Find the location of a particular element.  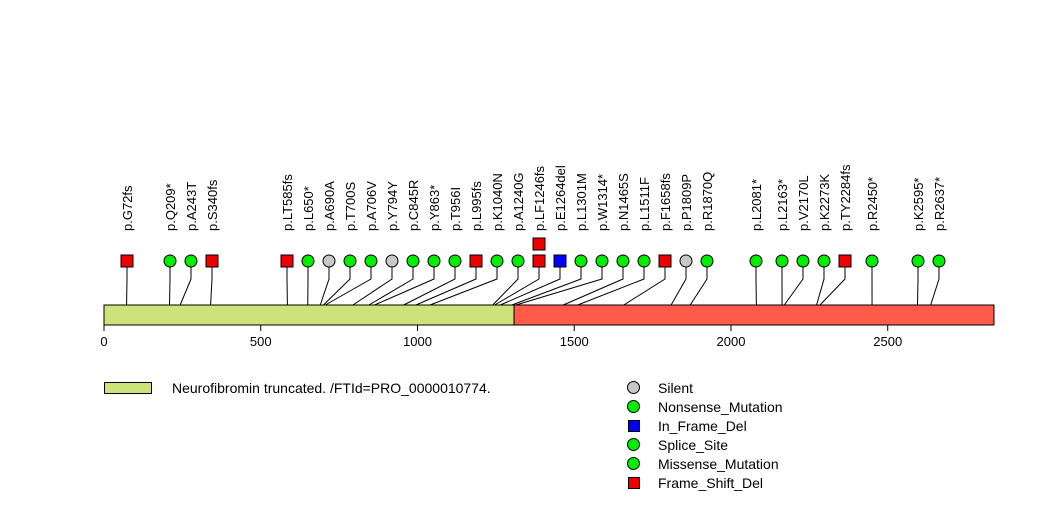

mutation-label: p.Q209* is located at coordinates (170, 207).